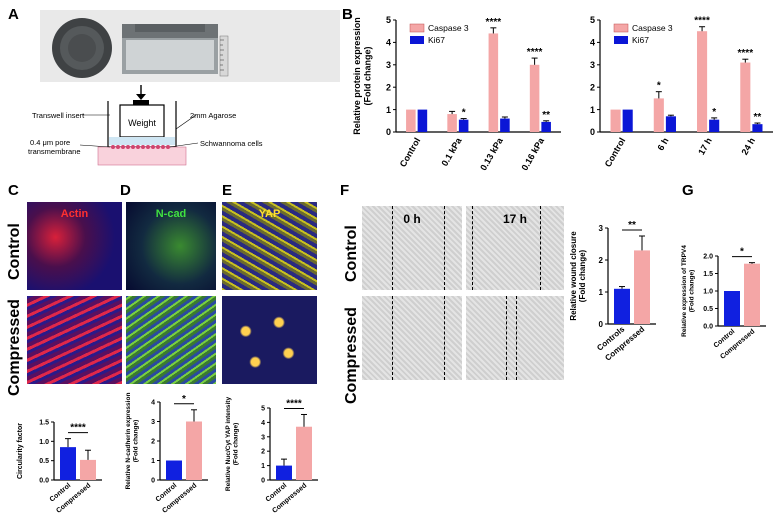 This screenshot has height=527, width=780. I want to click on d-ytick-label: 2, so click(153, 441).